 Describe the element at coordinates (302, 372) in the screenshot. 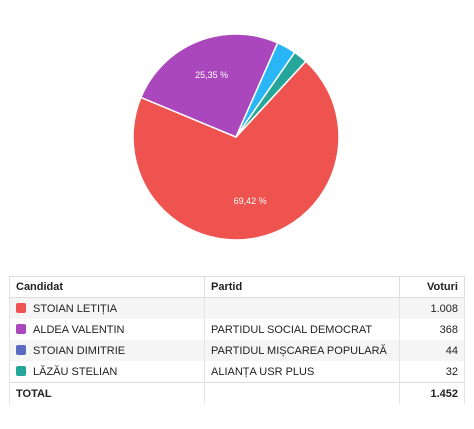

I see `party-cell: ALIANȚA USR PLUS` at that location.